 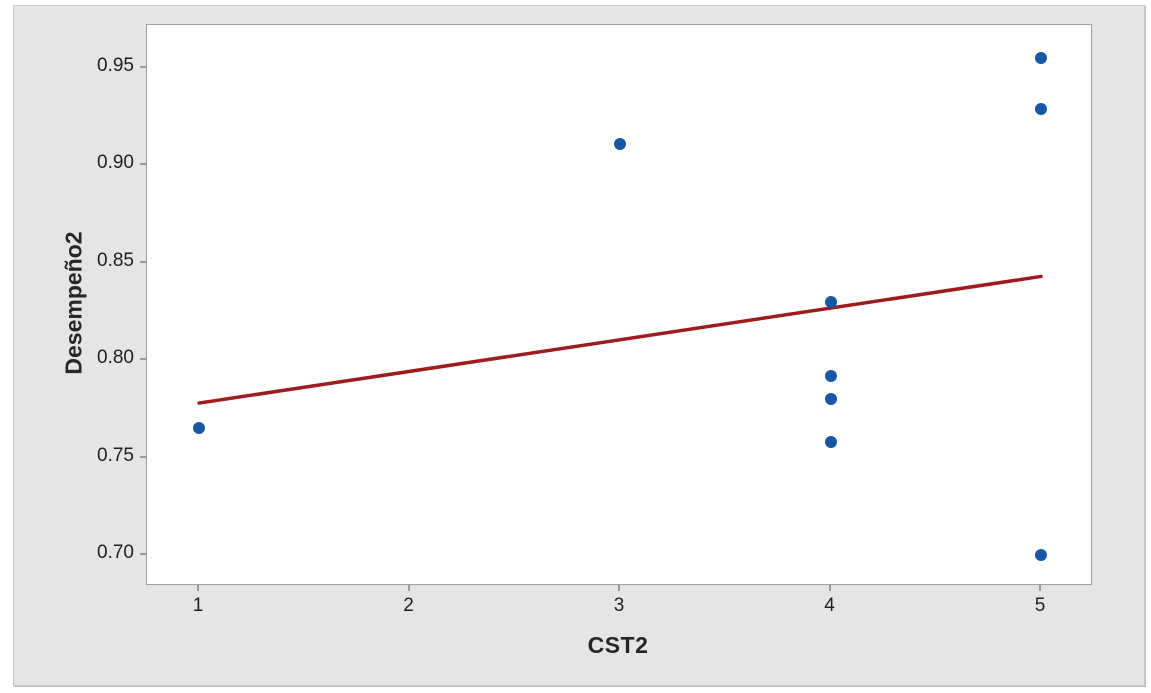 What do you see at coordinates (618, 645) in the screenshot?
I see `x-axis-title: CST2` at bounding box center [618, 645].